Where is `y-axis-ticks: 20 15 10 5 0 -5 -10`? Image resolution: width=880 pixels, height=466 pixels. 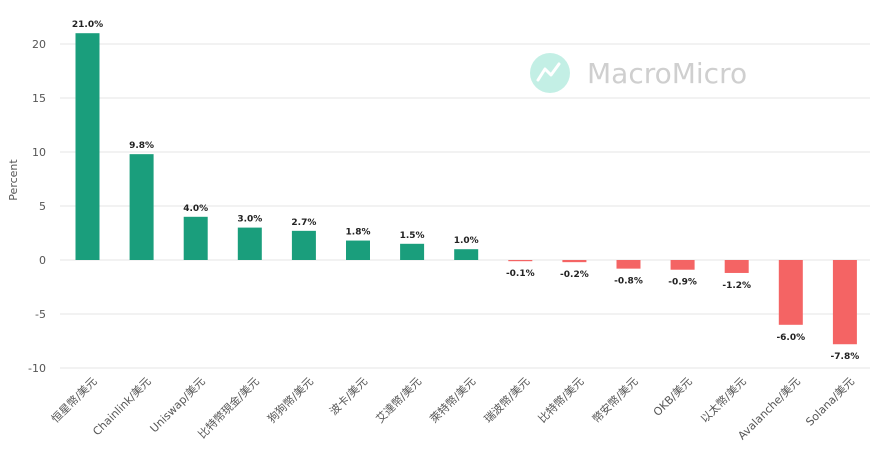
y-axis-ticks: 20 15 10 5 0 -5 -10 is located at coordinates (37, 206).